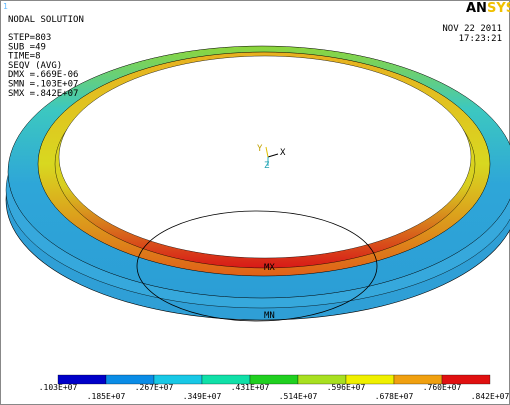 This screenshot has height=405, width=510. Describe the element at coordinates (283, 153) in the screenshot. I see `triad-x: X` at that location.